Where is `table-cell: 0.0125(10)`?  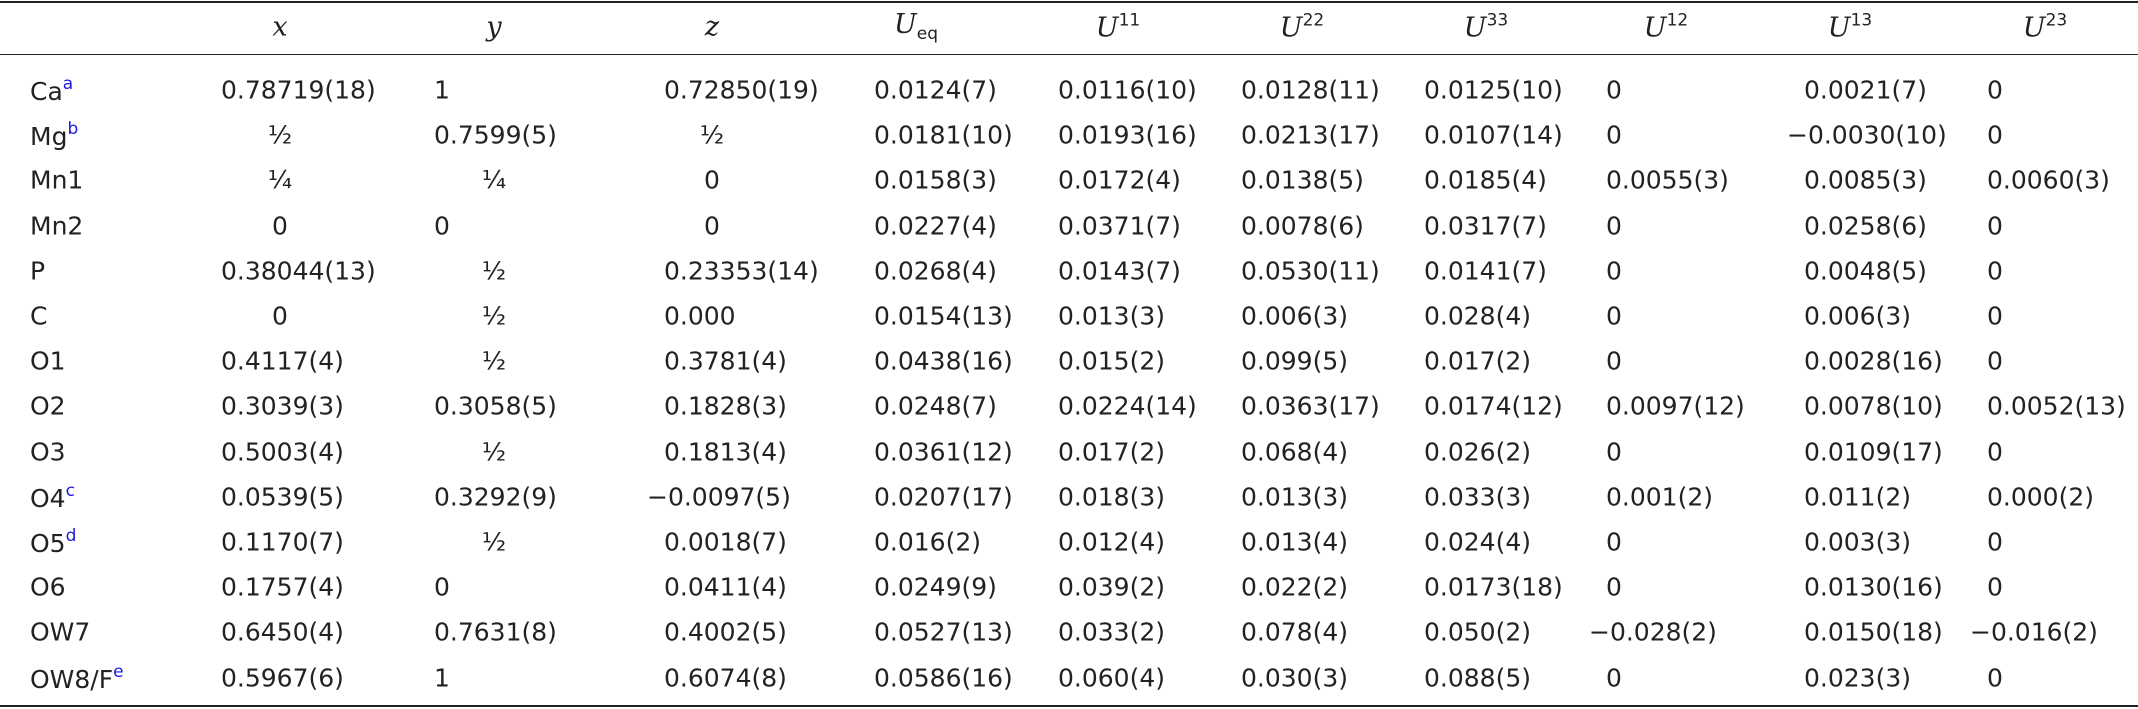
table-cell: 0.0125(10) is located at coordinates (1493, 90).